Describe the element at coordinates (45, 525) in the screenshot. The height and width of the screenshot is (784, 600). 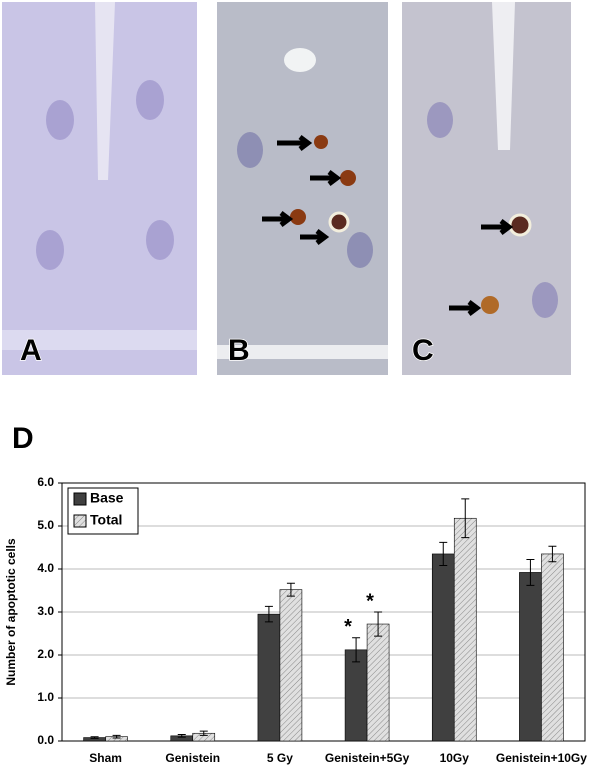
I see `y-tick-label: 5.0` at that location.